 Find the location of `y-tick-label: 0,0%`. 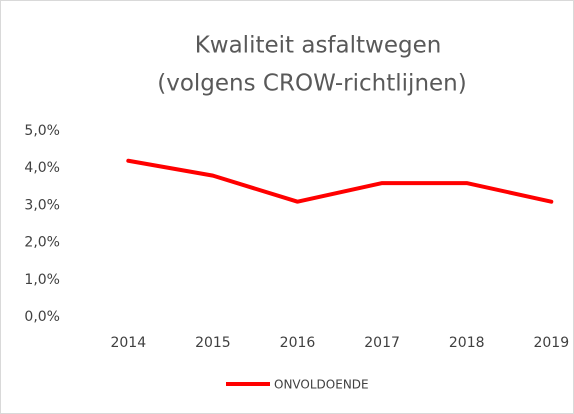

y-tick-label: 0,0% is located at coordinates (42, 317).